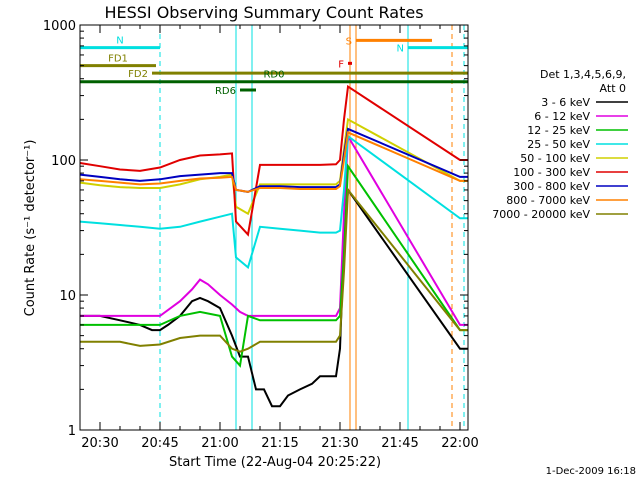 This screenshot has width=640, height=480. I want to click on legend-label: 800 - 7000 keV, so click(548, 200).